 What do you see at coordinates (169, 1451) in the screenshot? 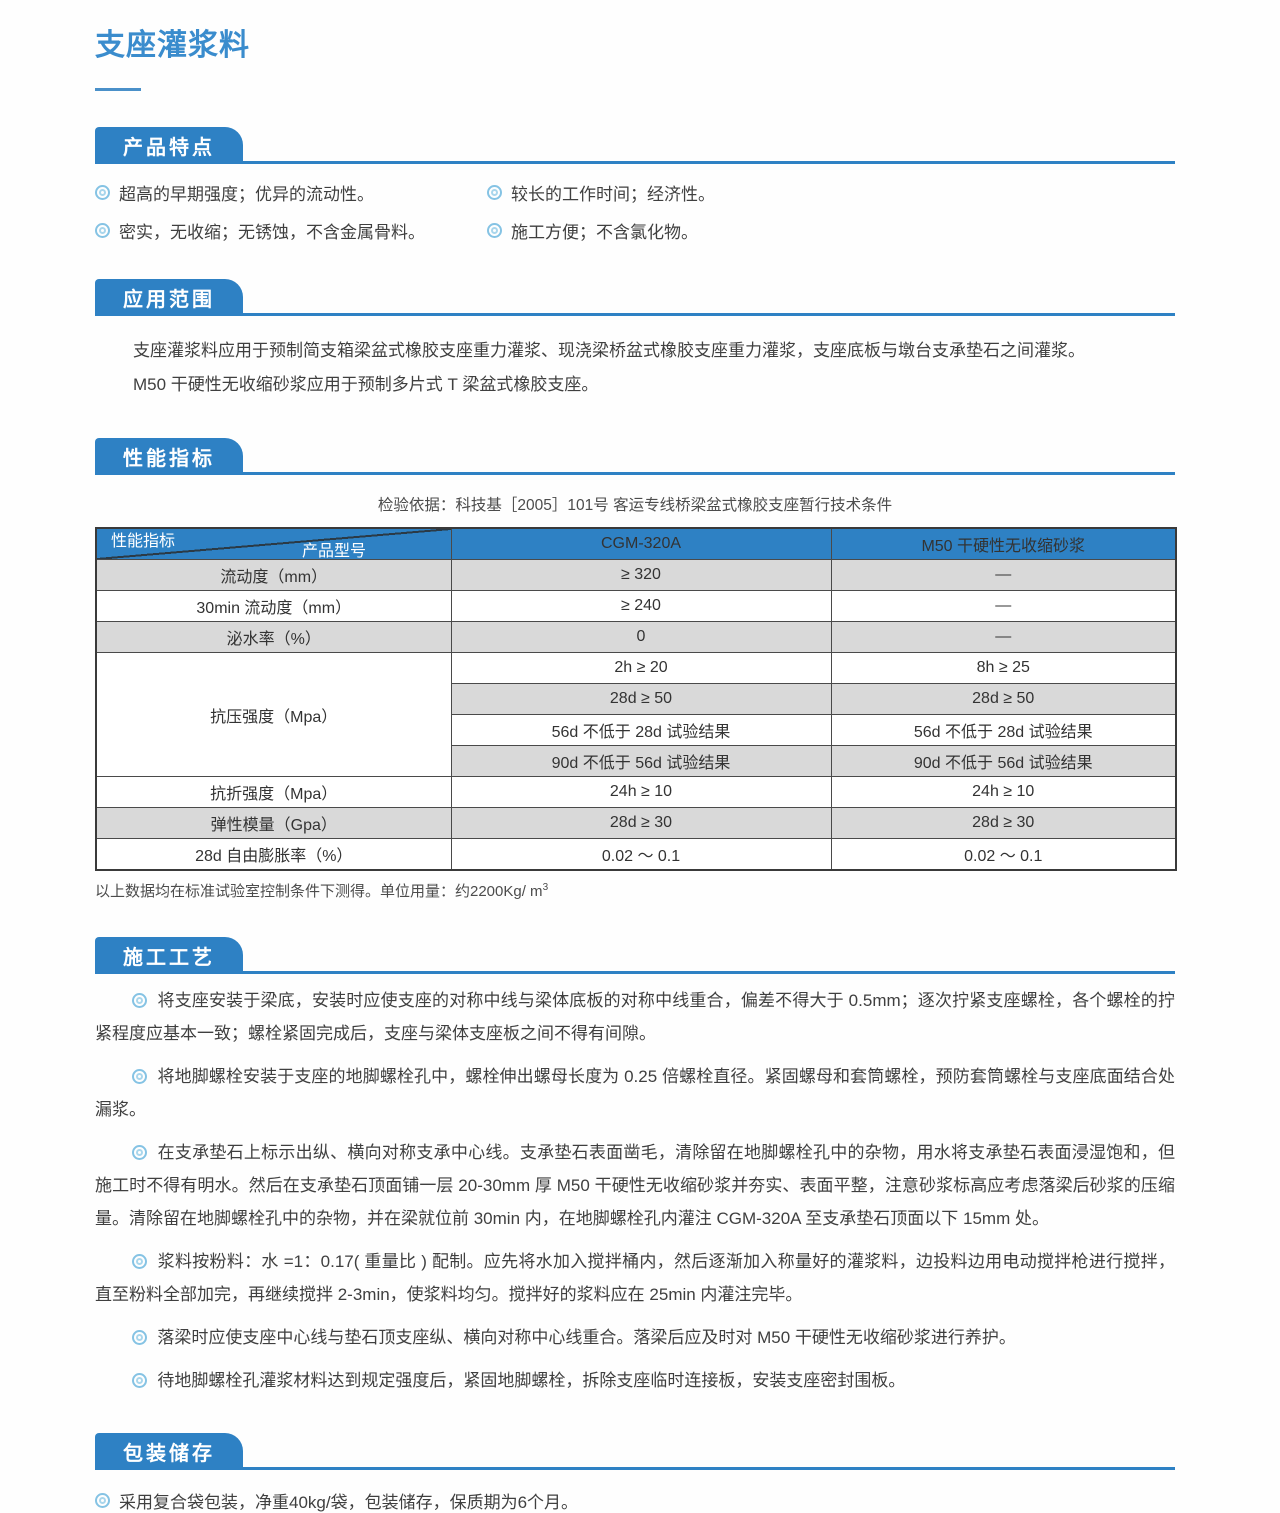
I see `packaging-heading-badge: 包装储存` at bounding box center [169, 1451].